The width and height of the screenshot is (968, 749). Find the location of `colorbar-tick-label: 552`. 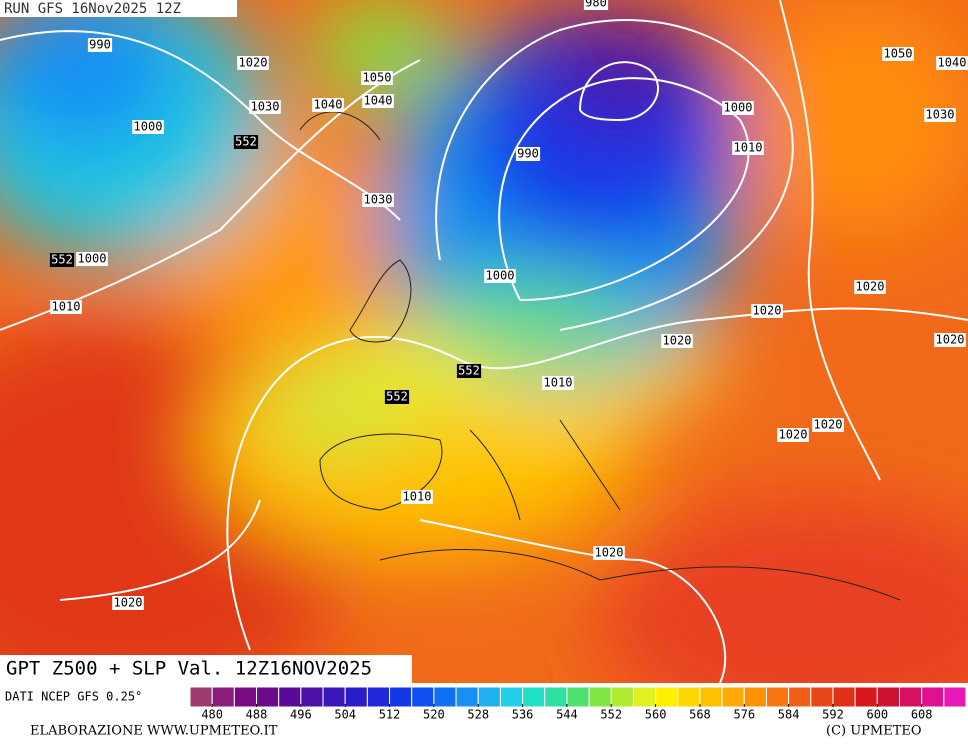

colorbar-tick-label: 552 is located at coordinates (611, 715).